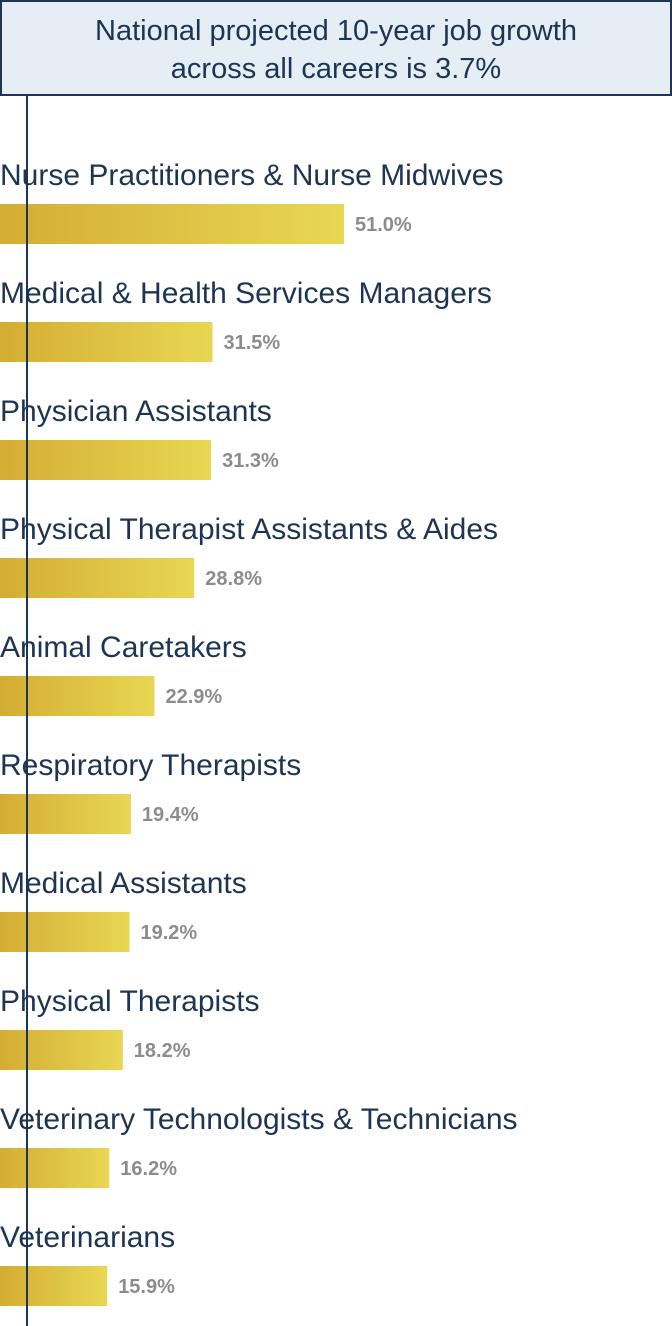 The width and height of the screenshot is (672, 1326). I want to click on value-label: 28.8%, so click(233, 579).